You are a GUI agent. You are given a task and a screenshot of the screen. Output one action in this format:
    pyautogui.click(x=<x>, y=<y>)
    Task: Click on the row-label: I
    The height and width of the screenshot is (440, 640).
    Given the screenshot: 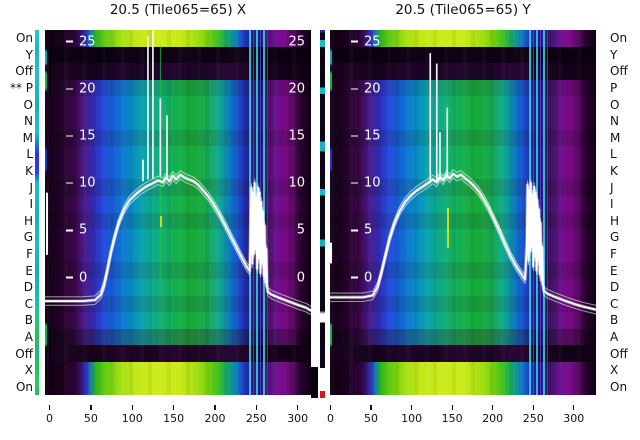 What is the action you would take?
    pyautogui.click(x=31, y=204)
    